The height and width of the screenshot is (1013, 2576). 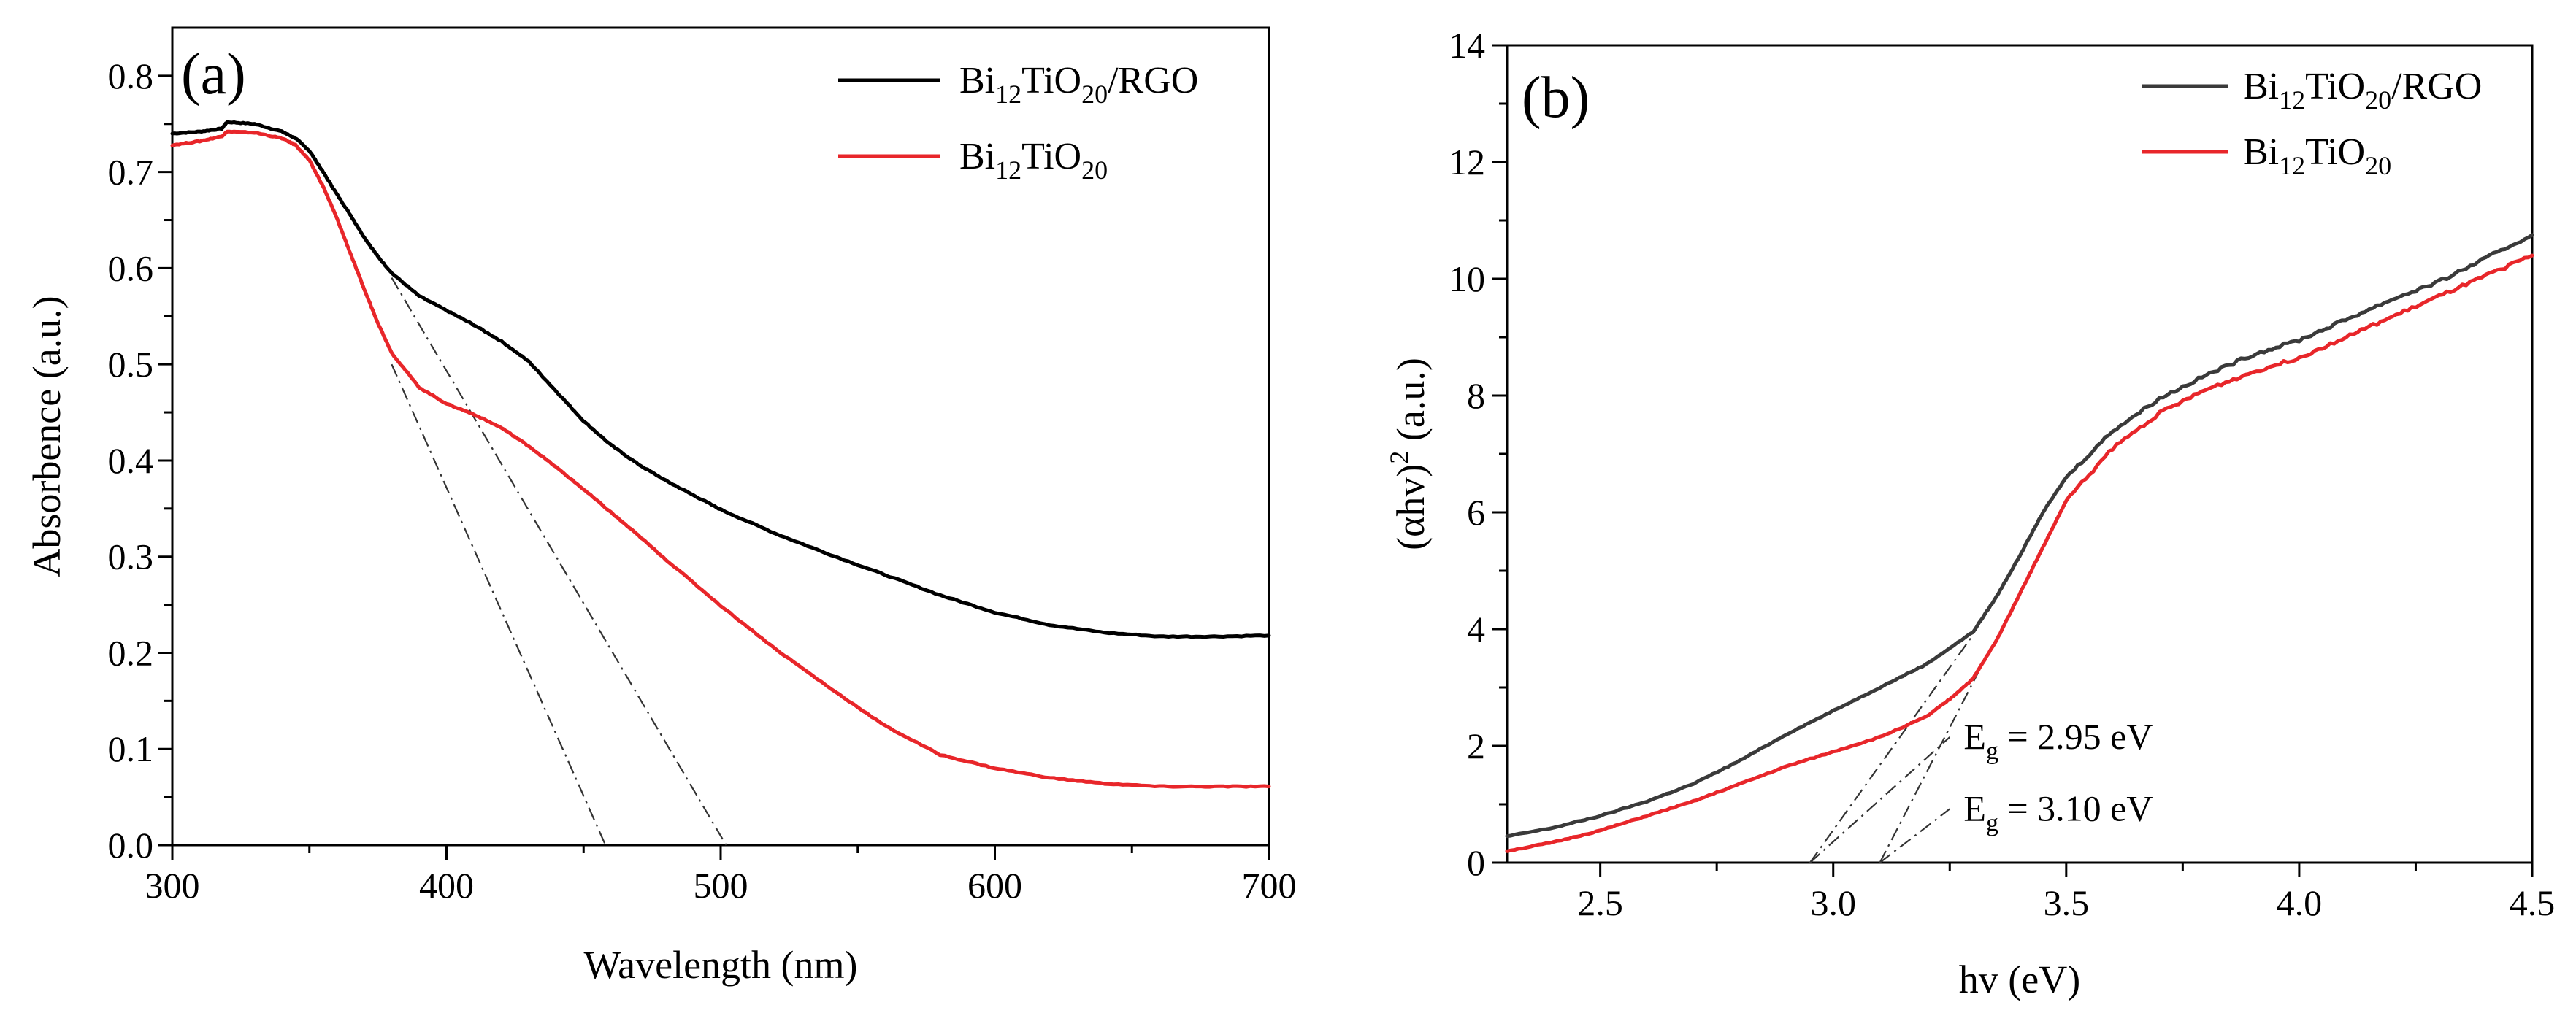 I want to click on panel-a-y-axis-title: Absorbence (a.u.), so click(x=47, y=436).